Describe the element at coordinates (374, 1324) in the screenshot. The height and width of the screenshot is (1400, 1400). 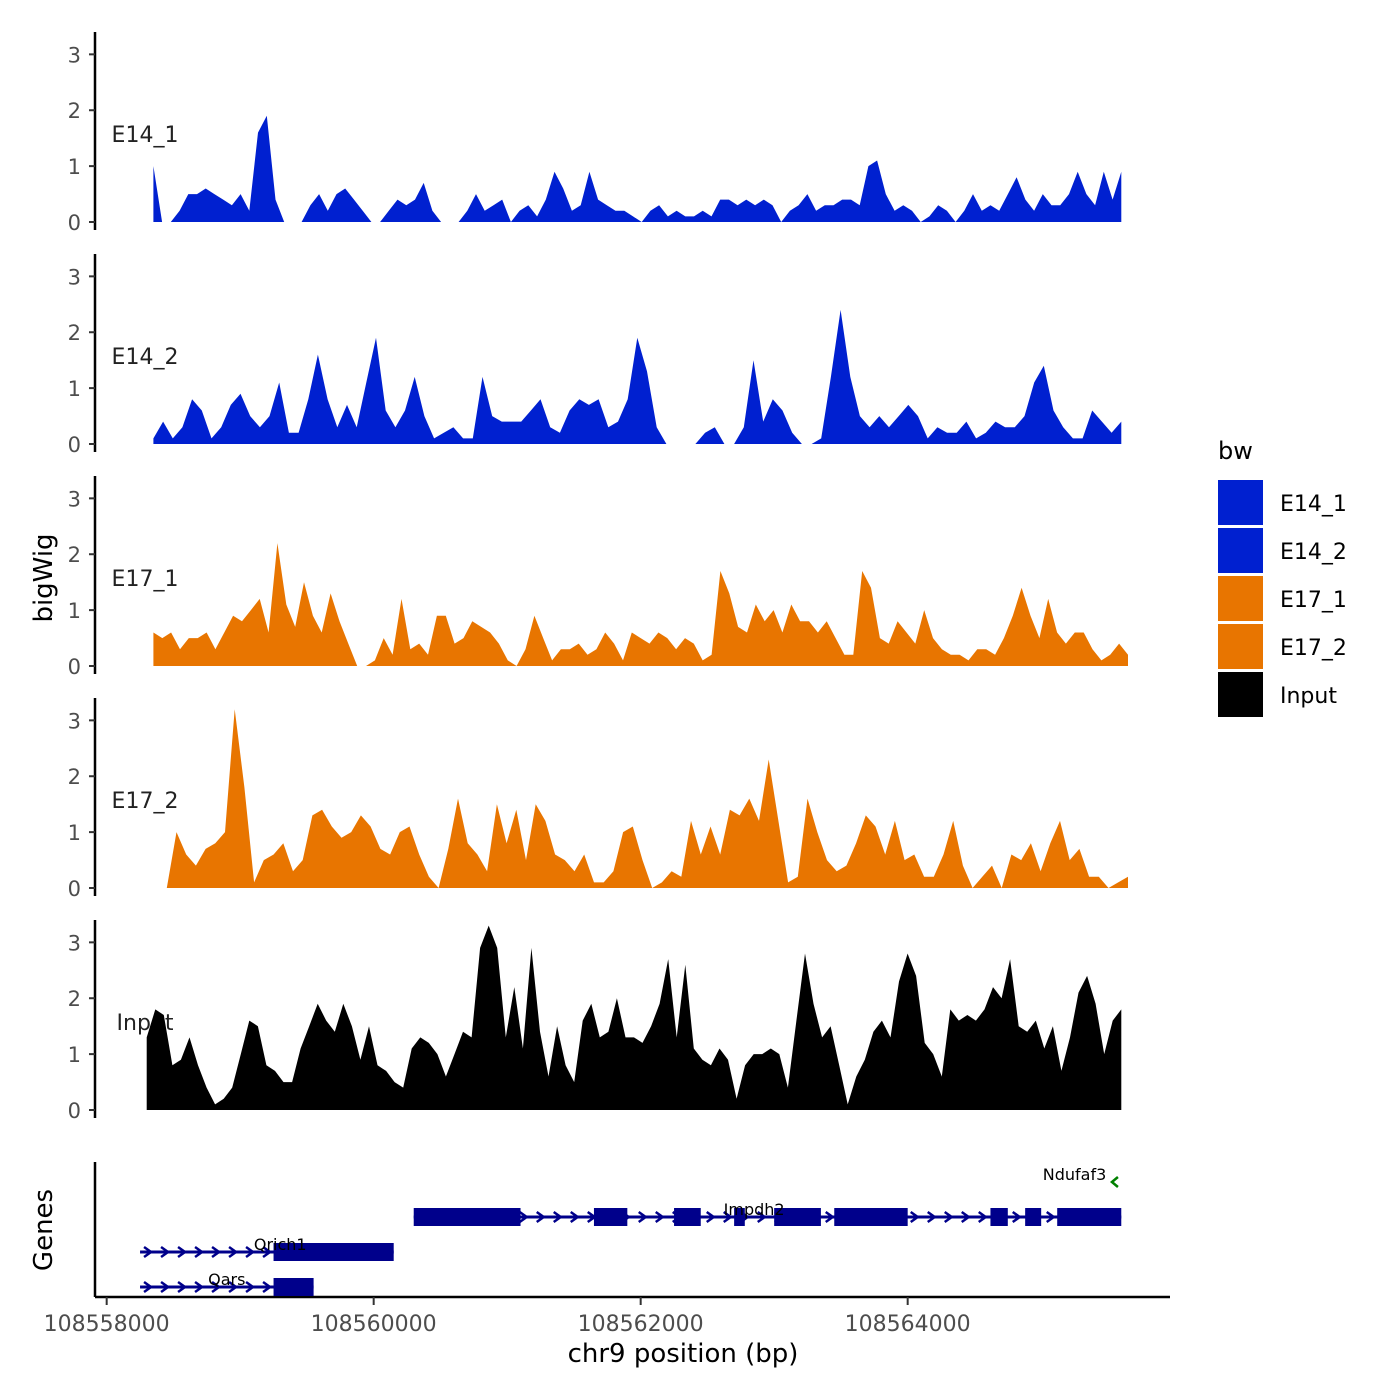
I see `x-tick-label: 108560000` at that location.